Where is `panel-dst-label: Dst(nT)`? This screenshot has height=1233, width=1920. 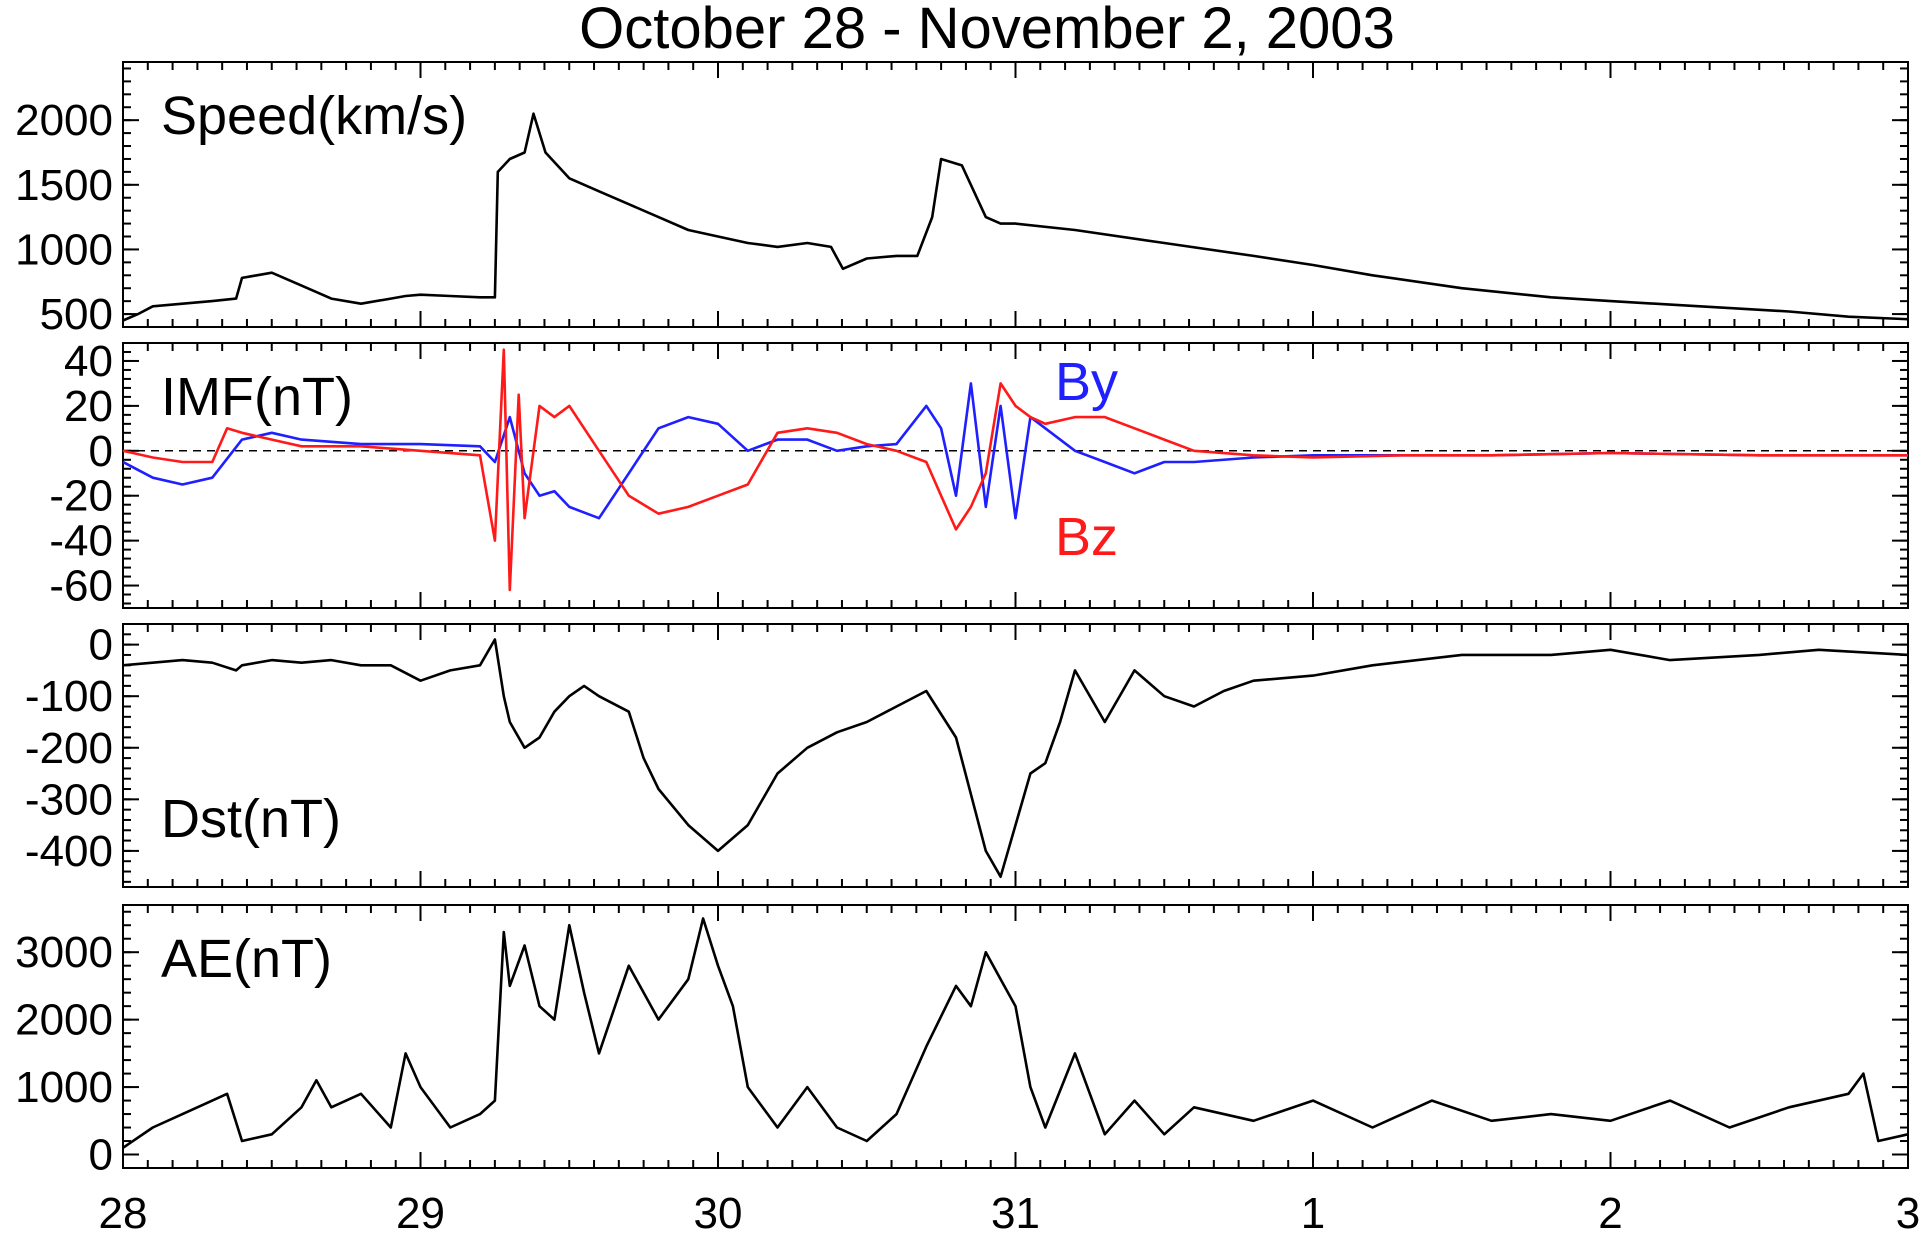
panel-dst-label: Dst(nT) is located at coordinates (251, 819).